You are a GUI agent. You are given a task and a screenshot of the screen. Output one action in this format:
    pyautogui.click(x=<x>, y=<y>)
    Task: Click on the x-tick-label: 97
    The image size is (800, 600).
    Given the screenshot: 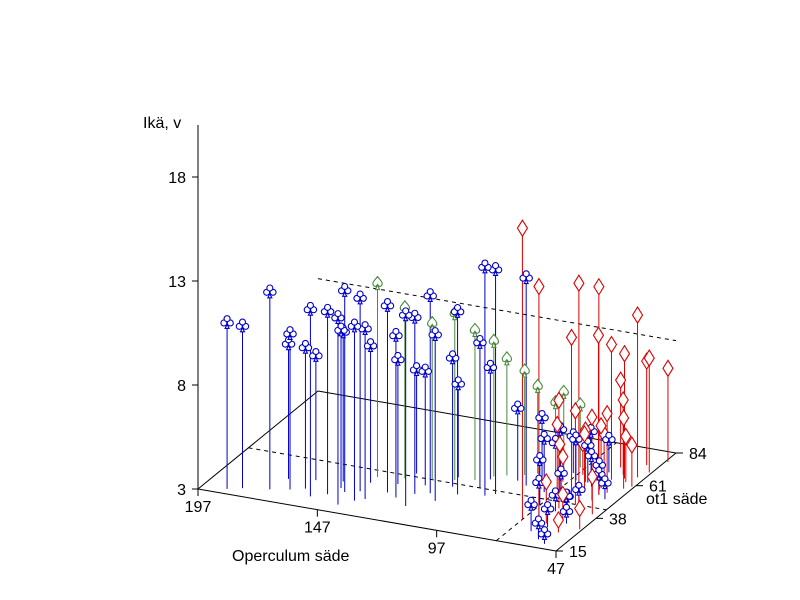 What is the action you would take?
    pyautogui.click(x=437, y=548)
    